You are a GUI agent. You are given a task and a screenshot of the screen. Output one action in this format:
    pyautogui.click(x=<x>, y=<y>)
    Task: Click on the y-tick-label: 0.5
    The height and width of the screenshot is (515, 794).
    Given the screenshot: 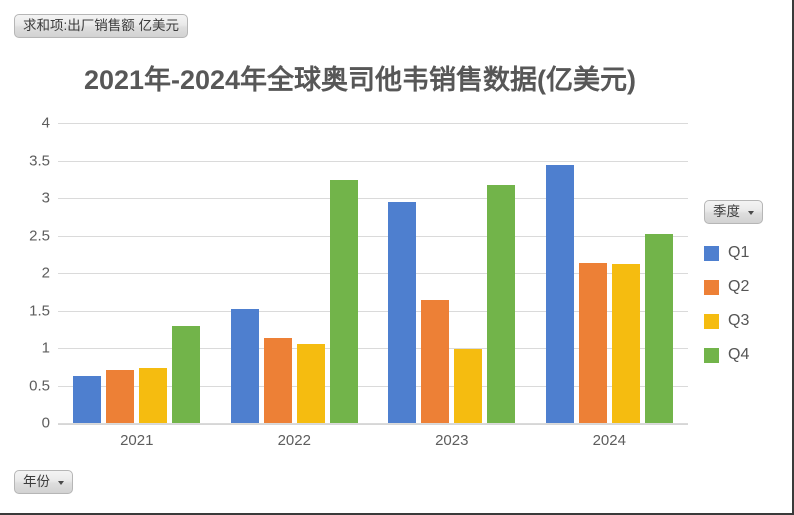 What is the action you would take?
    pyautogui.click(x=39, y=385)
    